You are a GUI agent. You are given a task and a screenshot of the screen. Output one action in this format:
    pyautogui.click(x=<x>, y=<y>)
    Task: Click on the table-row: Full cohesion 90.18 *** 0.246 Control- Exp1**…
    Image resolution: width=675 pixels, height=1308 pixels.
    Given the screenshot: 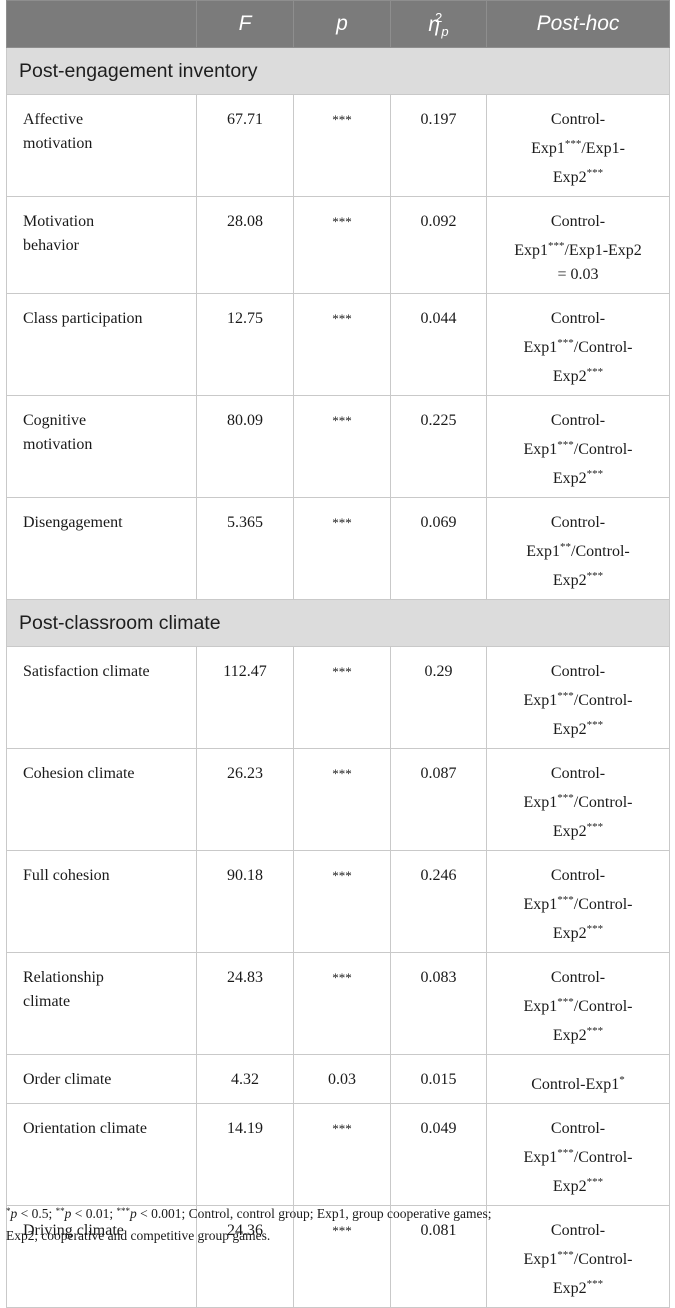 What is the action you would take?
    pyautogui.click(x=338, y=901)
    